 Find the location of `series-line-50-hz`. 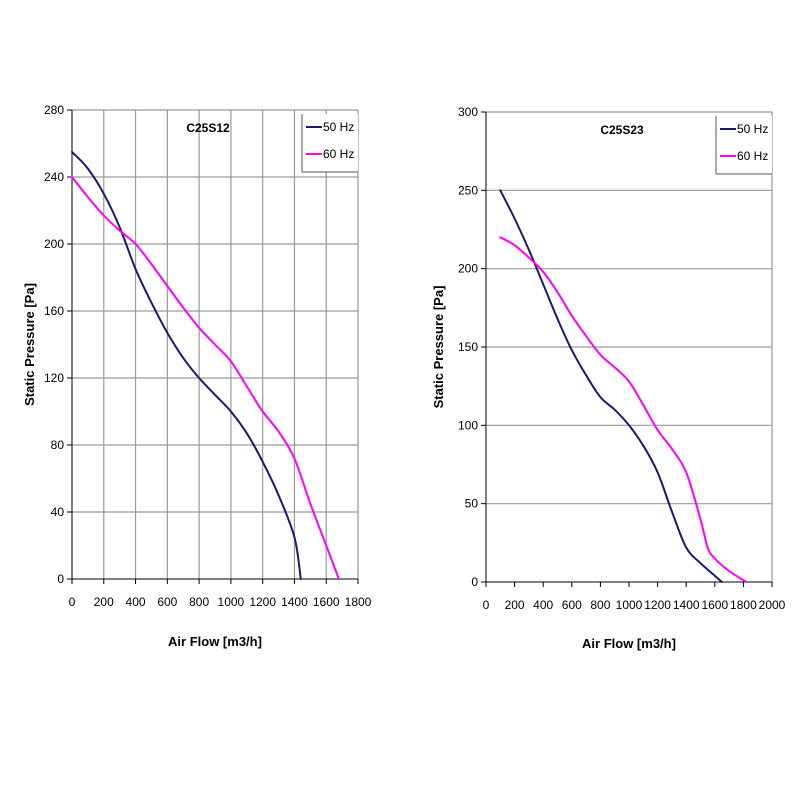

series-line-50-hz is located at coordinates (611, 386).